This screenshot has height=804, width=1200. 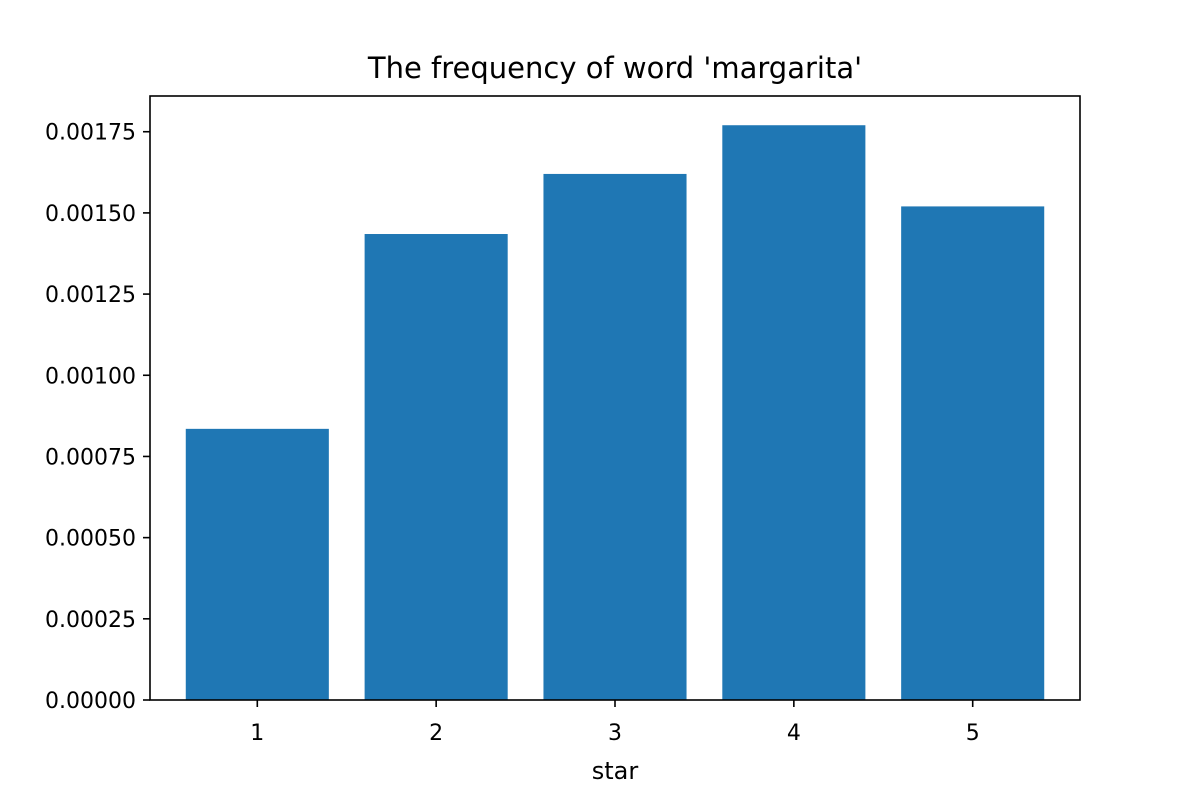 I want to click on x-axis: 1 2 3 4 5, so click(x=615, y=723).